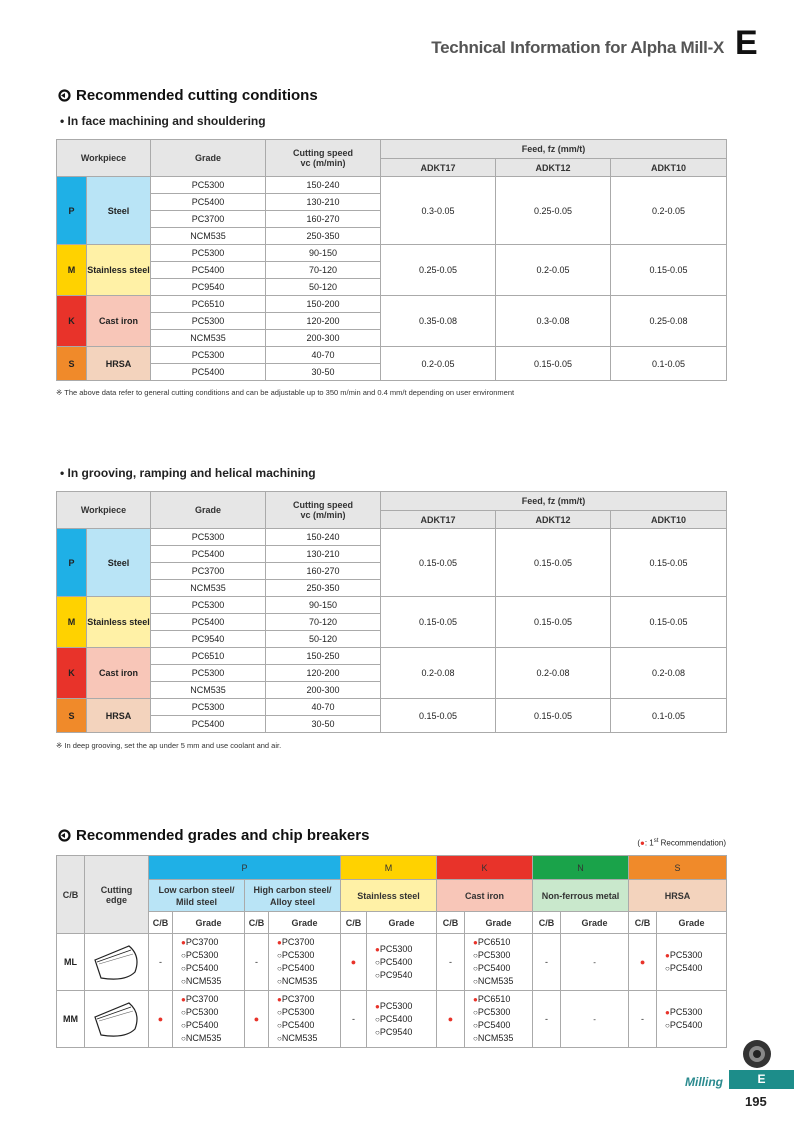 This screenshot has width=794, height=1123. What do you see at coordinates (438, 321) in the screenshot?
I see `feed-cell: 0.35-0.08` at bounding box center [438, 321].